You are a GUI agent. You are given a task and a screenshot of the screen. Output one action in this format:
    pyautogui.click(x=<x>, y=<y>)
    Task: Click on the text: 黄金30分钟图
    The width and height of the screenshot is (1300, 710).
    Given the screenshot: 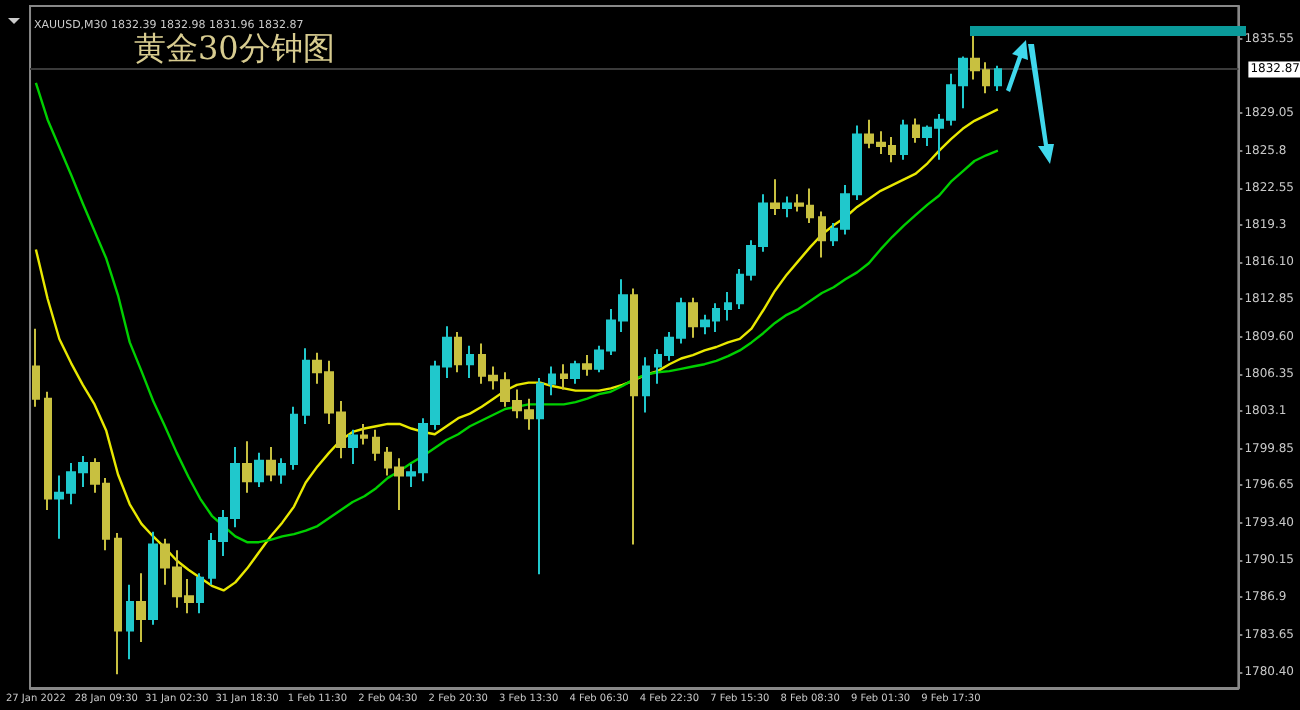 What is the action you would take?
    pyautogui.click(x=234, y=48)
    